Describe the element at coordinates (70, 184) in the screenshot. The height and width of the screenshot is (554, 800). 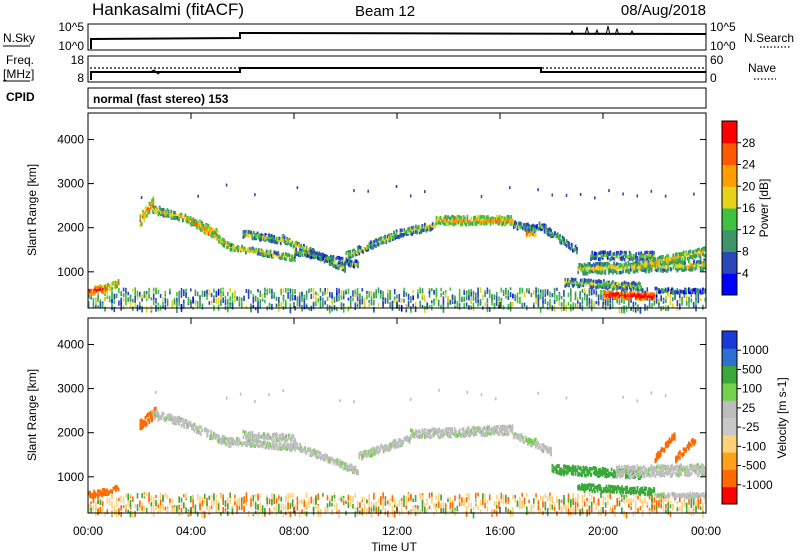
I see `y-tick-label: 3000` at that location.